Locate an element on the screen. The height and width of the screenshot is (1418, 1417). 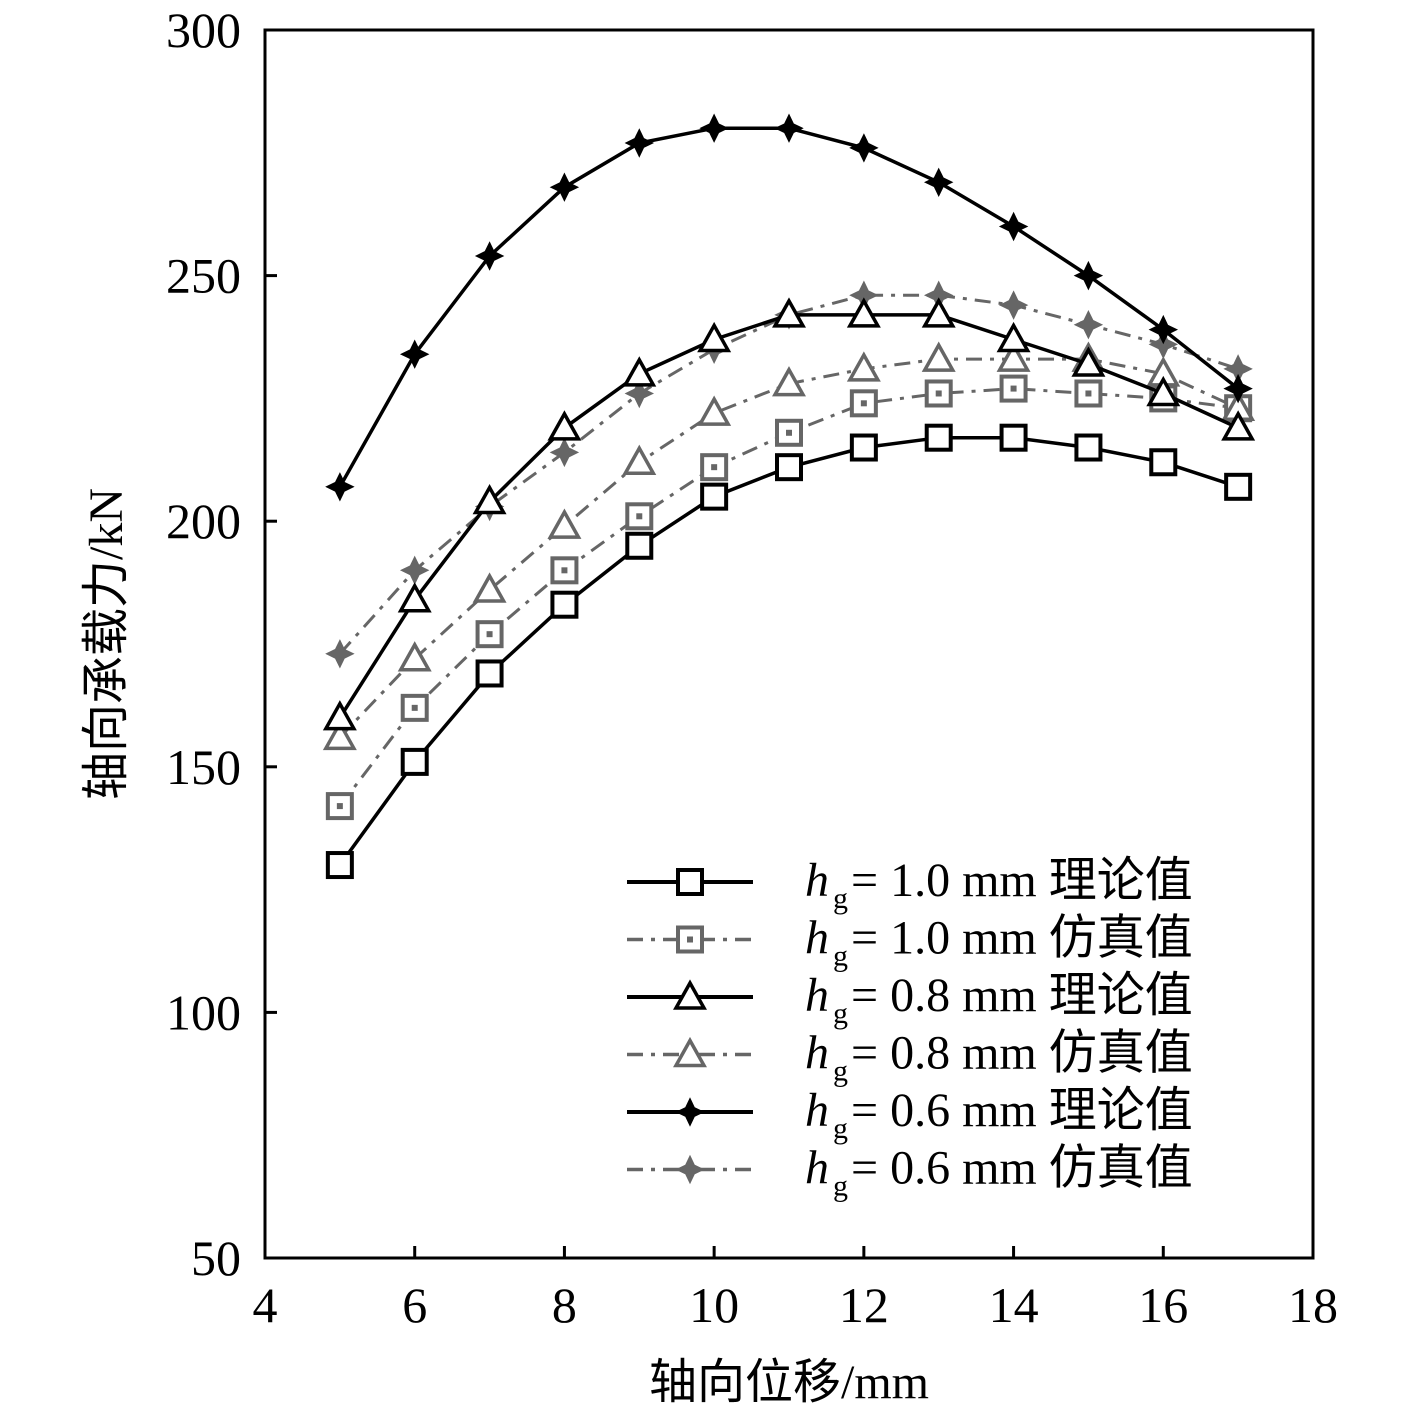
y-tick-label: 100 is located at coordinates (203, 1012).